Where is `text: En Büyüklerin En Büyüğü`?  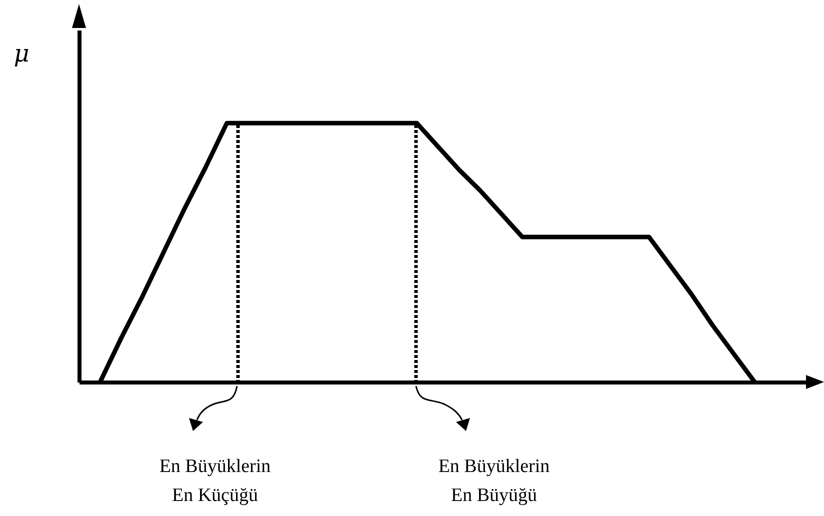 text: En Büyüklerin En Büyüğü is located at coordinates (494, 481).